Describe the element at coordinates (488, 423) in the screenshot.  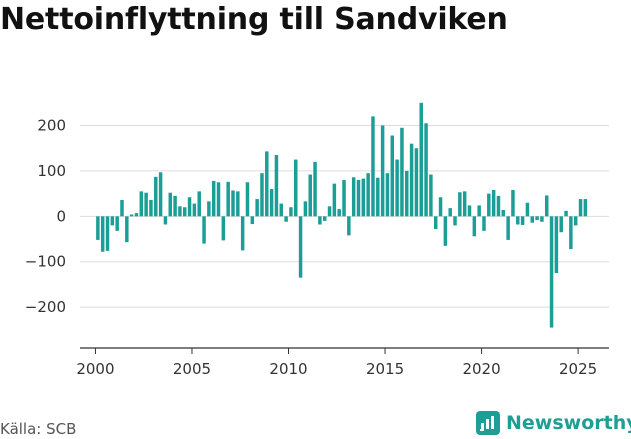
I see `newsworthy-logo-icon` at that location.